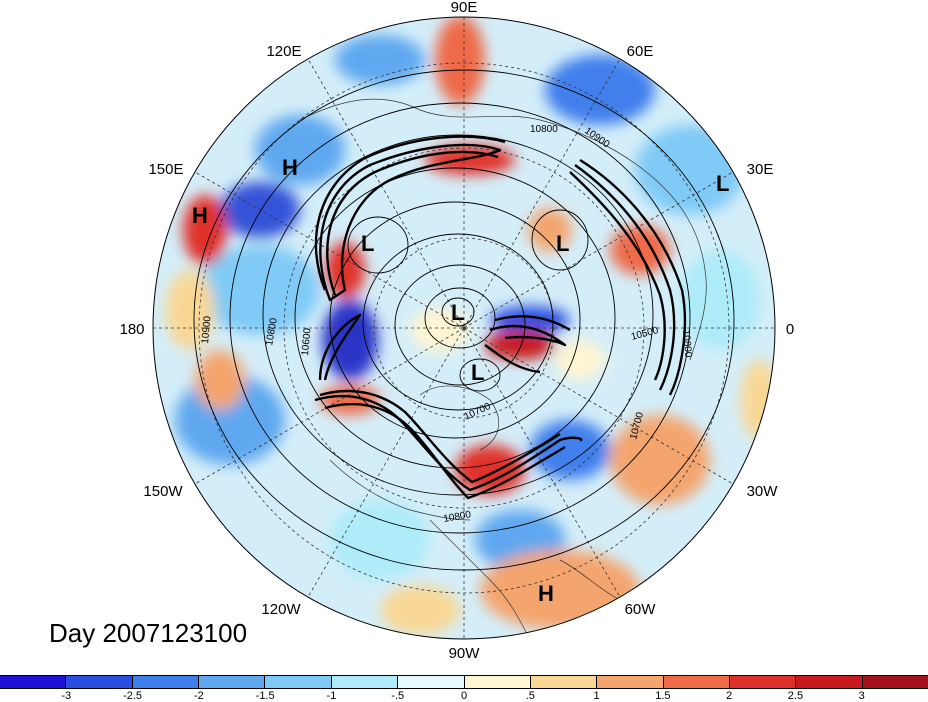 The image size is (928, 702). I want to click on lon-label-90e: 90E, so click(464, 8).